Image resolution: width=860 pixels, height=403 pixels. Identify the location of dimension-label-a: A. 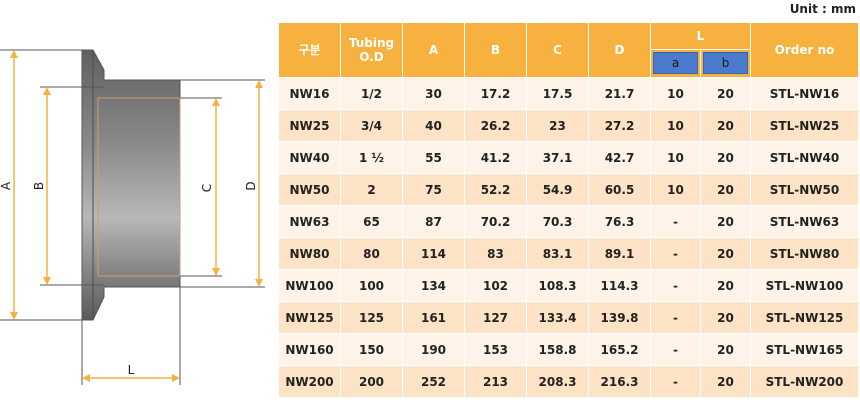
(6, 185).